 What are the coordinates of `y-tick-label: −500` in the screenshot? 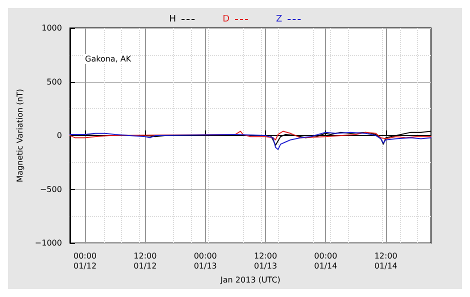 It's located at (51, 189).